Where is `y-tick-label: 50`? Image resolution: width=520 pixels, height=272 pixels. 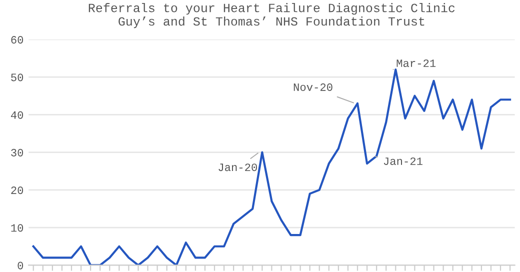
y-tick-label: 50 is located at coordinates (17, 78).